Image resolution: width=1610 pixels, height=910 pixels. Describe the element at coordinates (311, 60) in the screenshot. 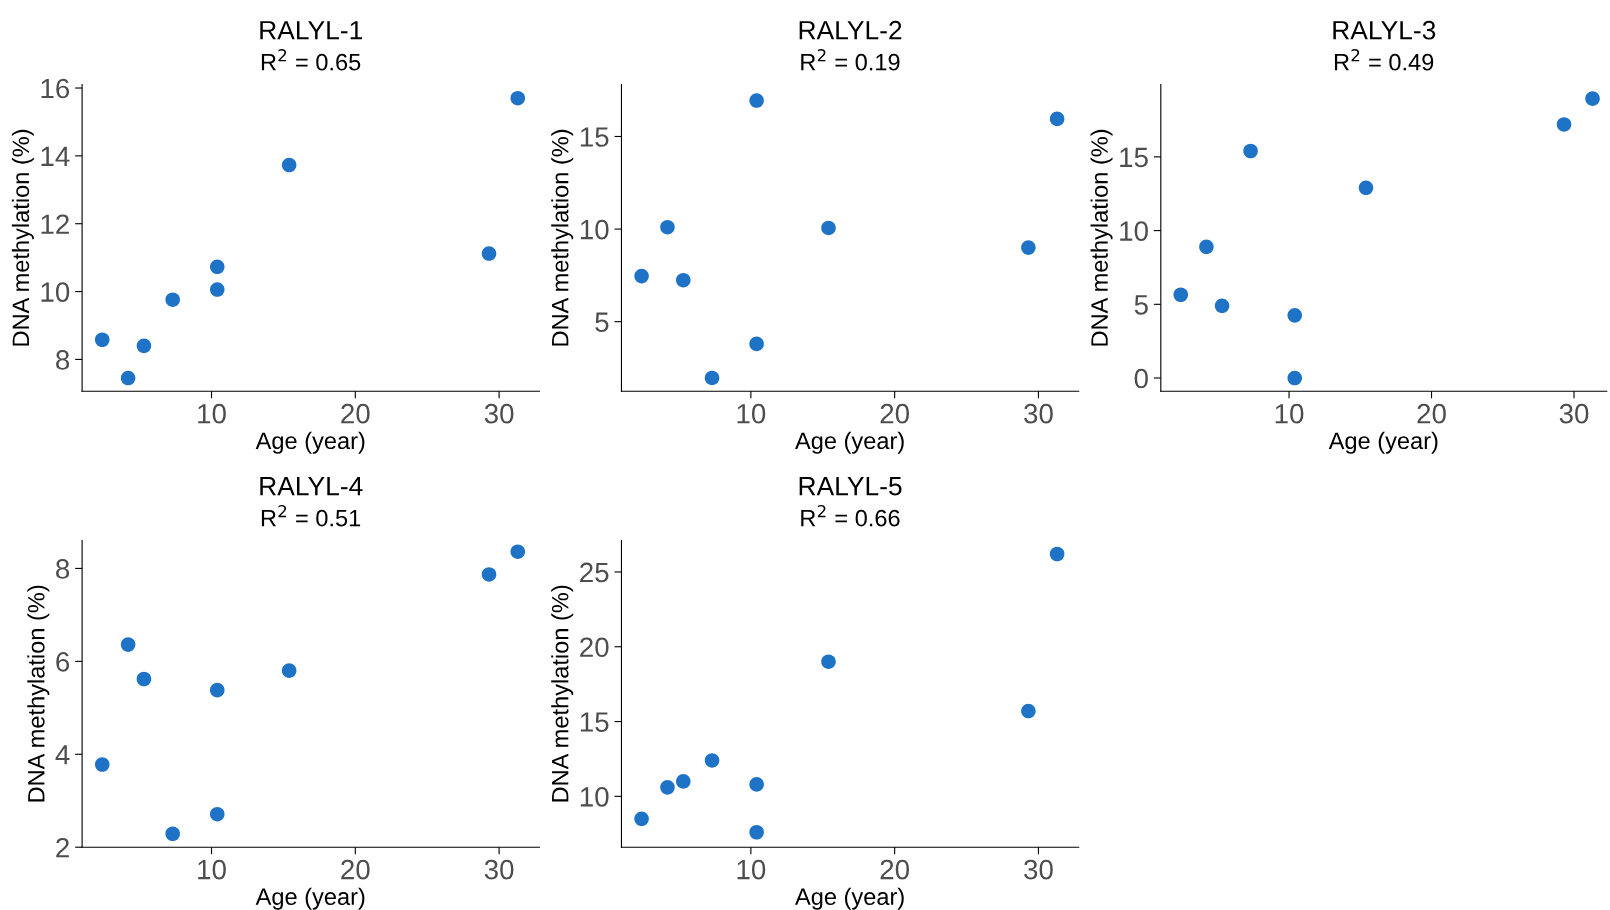

I see `chart-subtitle: R$^{2}$ = 0.65` at that location.